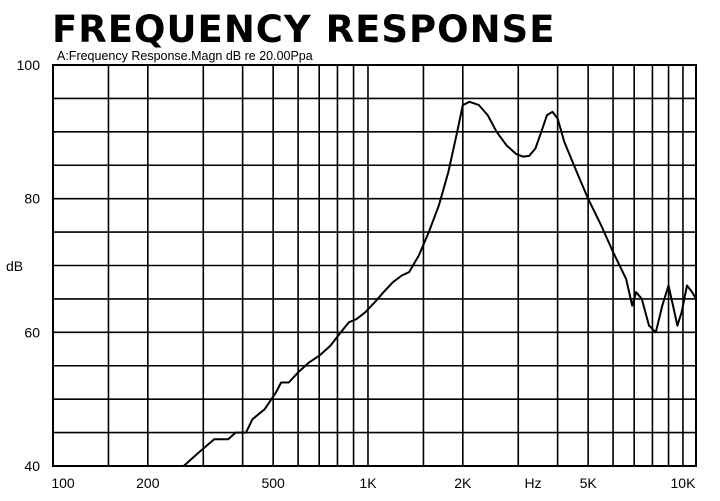 The width and height of the screenshot is (720, 501). Describe the element at coordinates (532, 483) in the screenshot. I see `x-axis-label: Hz` at that location.